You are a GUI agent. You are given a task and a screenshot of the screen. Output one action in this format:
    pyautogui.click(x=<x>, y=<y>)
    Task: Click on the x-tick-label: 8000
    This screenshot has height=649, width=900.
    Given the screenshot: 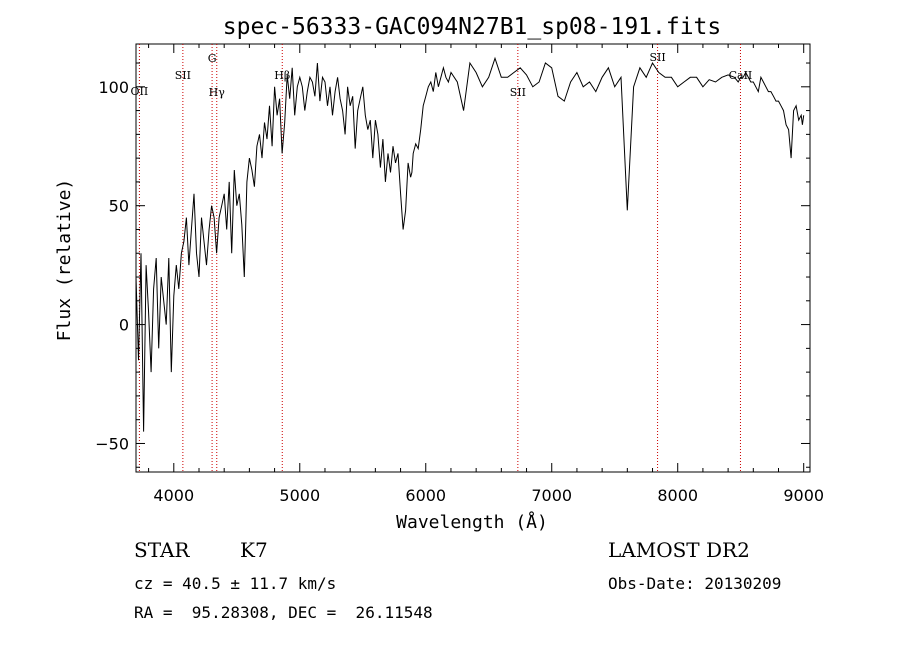 What is the action you would take?
    pyautogui.click(x=677, y=495)
    